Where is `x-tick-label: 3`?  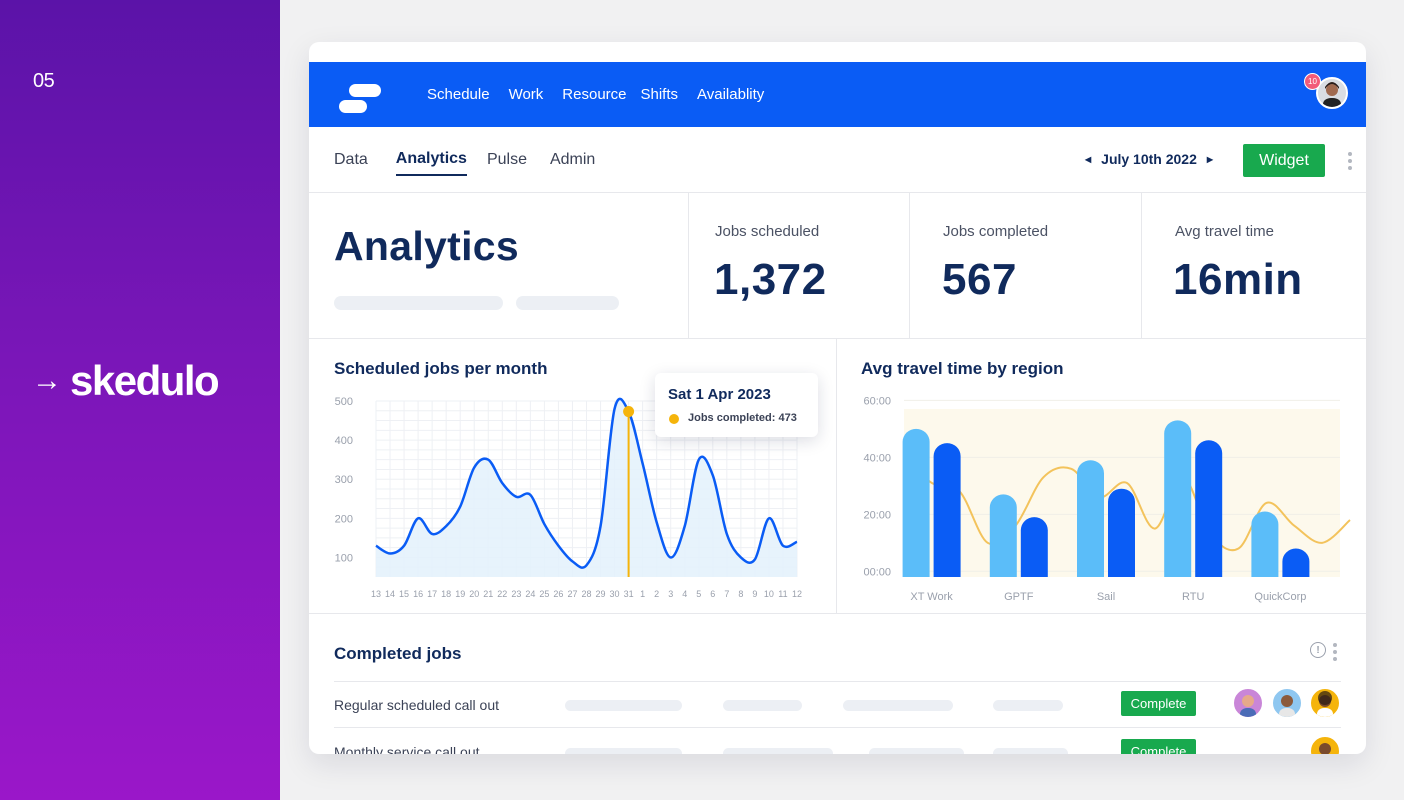 x-tick-label: 3 is located at coordinates (670, 594).